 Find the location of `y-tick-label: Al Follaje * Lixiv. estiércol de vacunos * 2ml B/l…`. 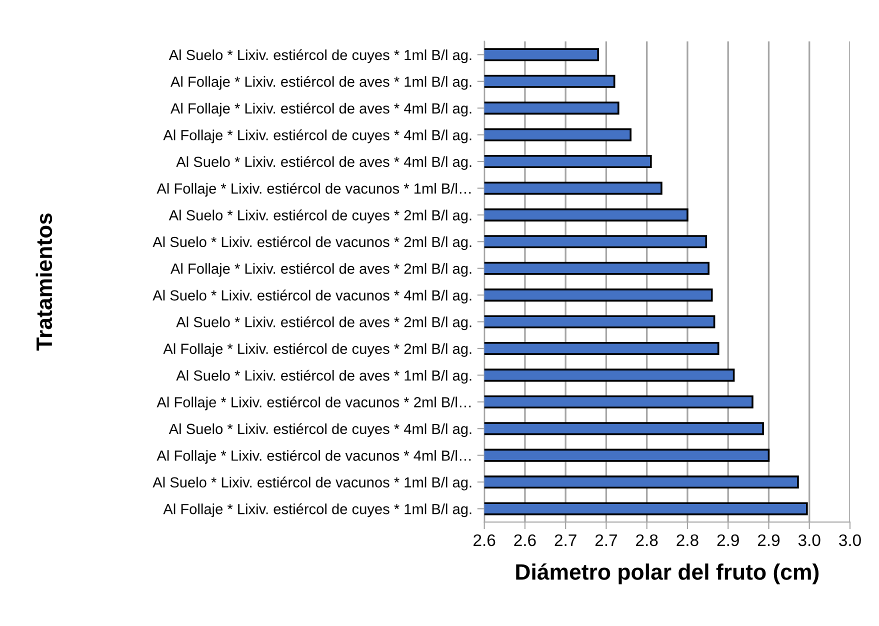

y-tick-label: Al Follaje * Lixiv. estiércol de vacunos * 2ml B/l… is located at coordinates (313, 403).